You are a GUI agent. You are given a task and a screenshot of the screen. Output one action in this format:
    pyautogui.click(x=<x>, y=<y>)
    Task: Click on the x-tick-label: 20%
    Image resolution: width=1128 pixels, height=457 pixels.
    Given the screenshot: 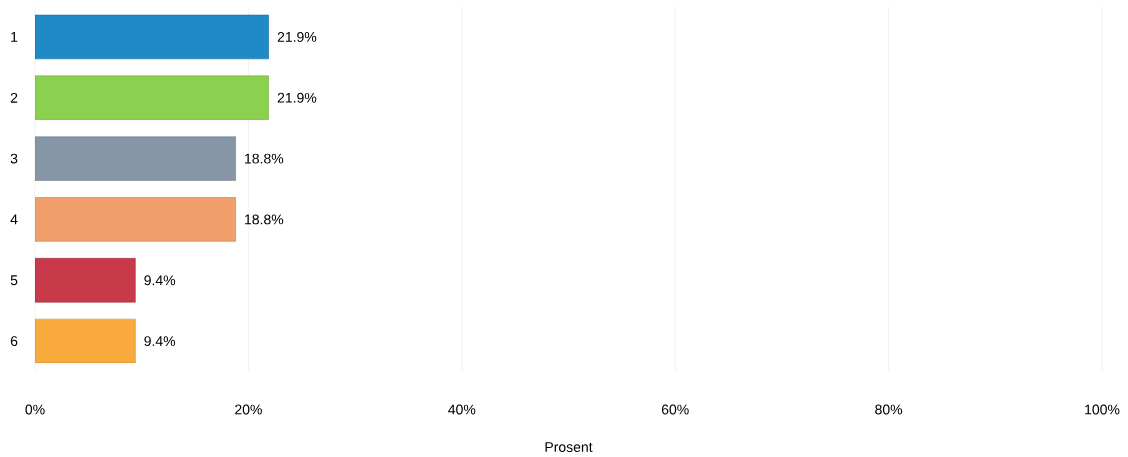 What is the action you would take?
    pyautogui.click(x=248, y=409)
    